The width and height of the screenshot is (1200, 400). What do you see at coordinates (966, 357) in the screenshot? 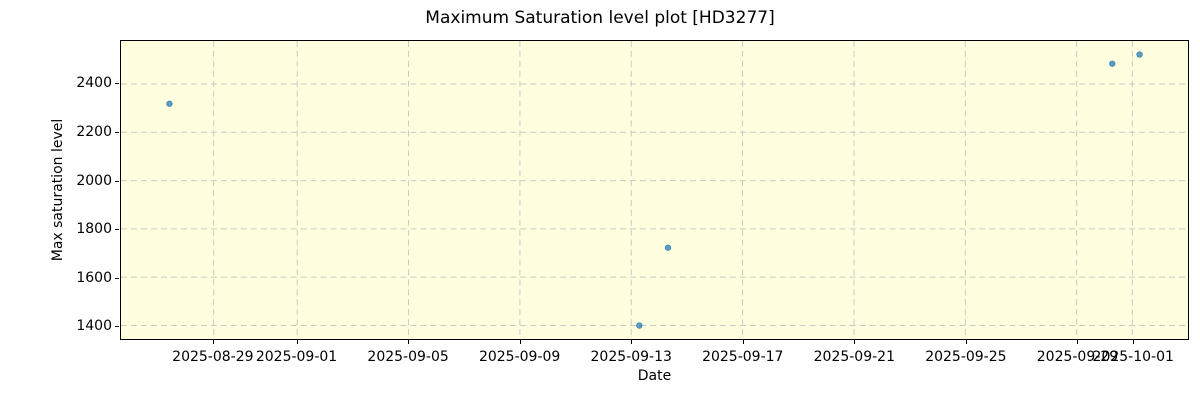
I see `x-tick-label: 2025-09-25` at bounding box center [966, 357].